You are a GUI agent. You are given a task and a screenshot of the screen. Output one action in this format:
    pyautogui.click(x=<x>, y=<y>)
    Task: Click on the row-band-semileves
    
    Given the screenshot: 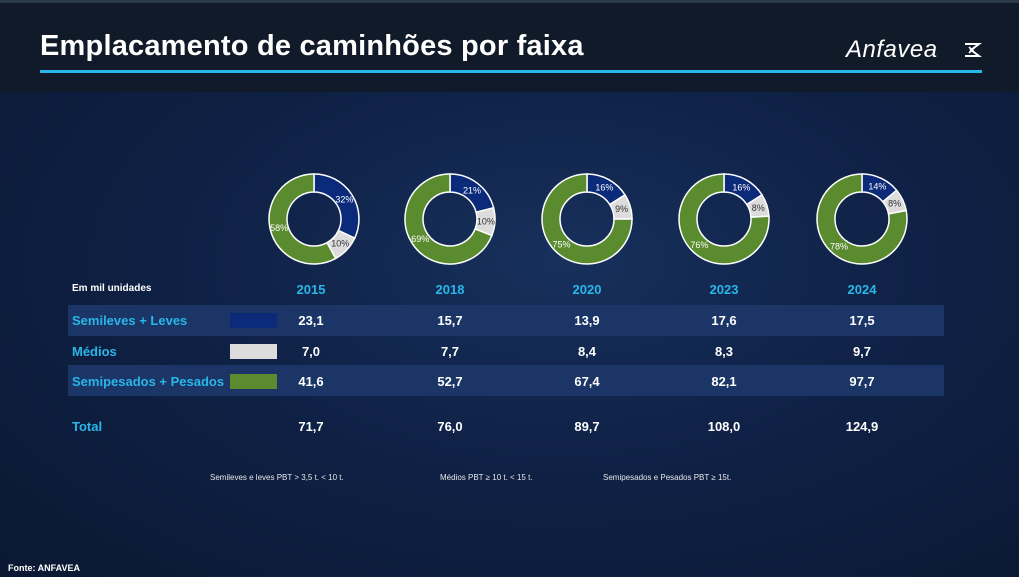 What is the action you would take?
    pyautogui.click(x=506, y=320)
    